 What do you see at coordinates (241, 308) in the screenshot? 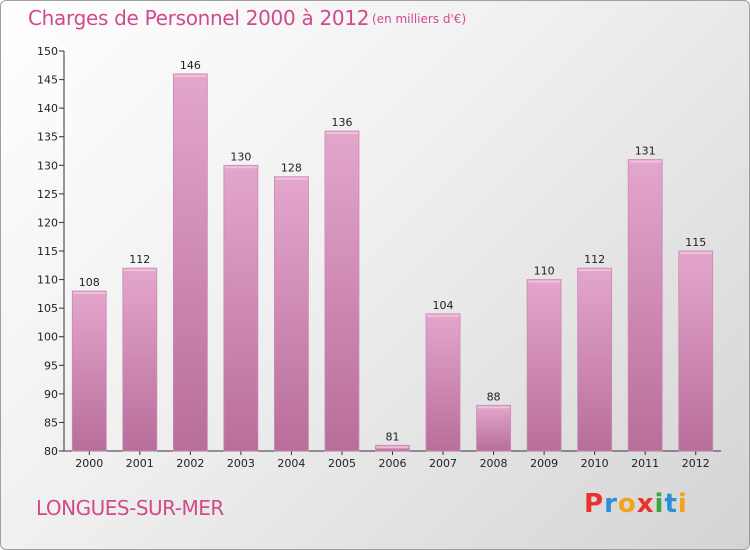
I see `bar-2003` at bounding box center [241, 308].